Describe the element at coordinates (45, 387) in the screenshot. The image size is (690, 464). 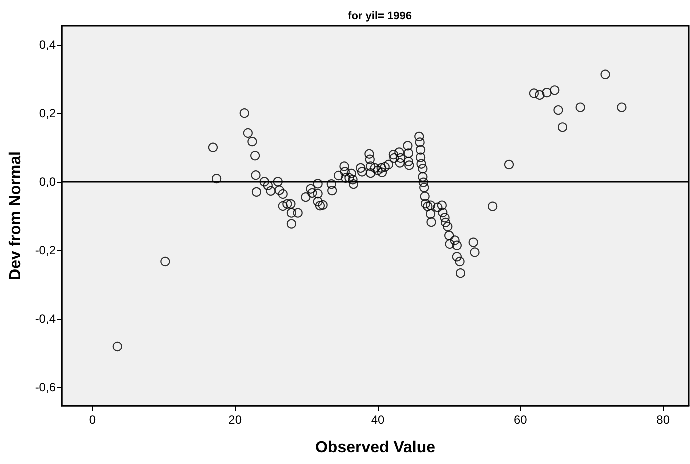
I see `y-tick-label: -0,6` at that location.